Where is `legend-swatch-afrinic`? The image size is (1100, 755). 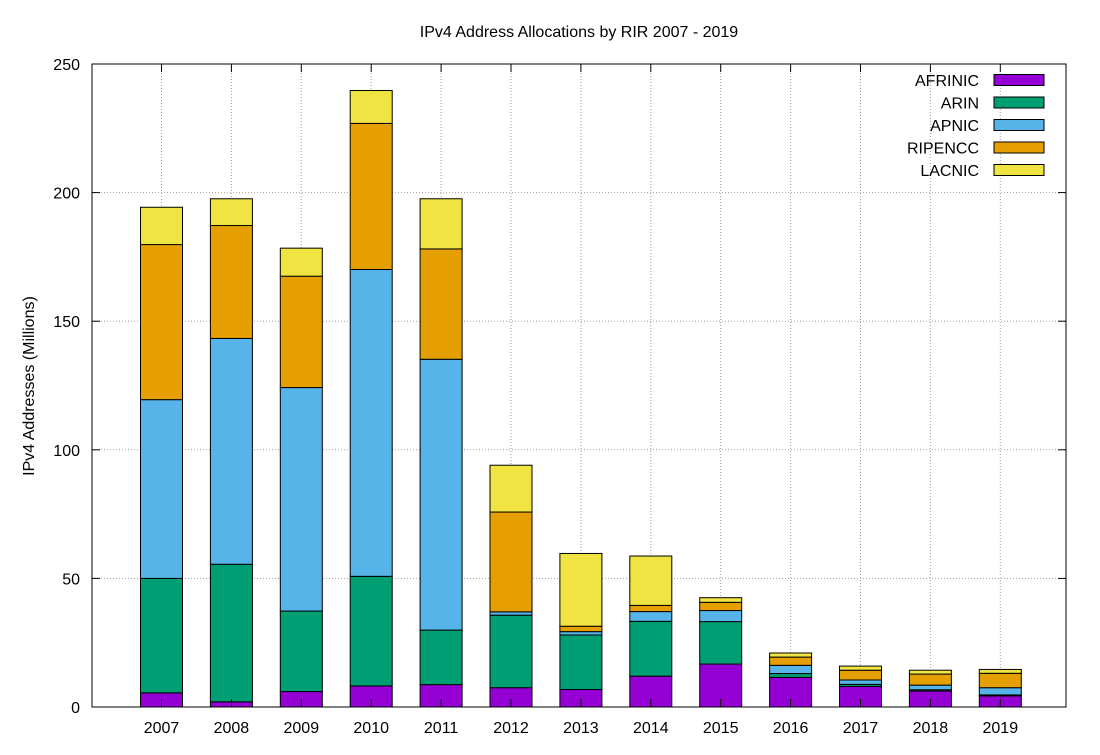
legend-swatch-afrinic is located at coordinates (1019, 80).